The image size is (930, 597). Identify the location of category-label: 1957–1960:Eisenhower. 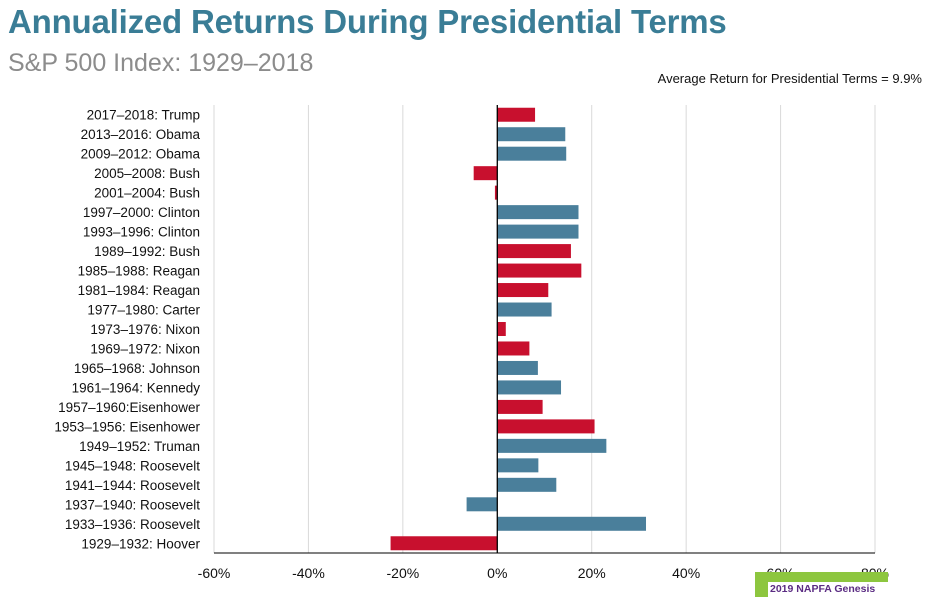
(129, 407).